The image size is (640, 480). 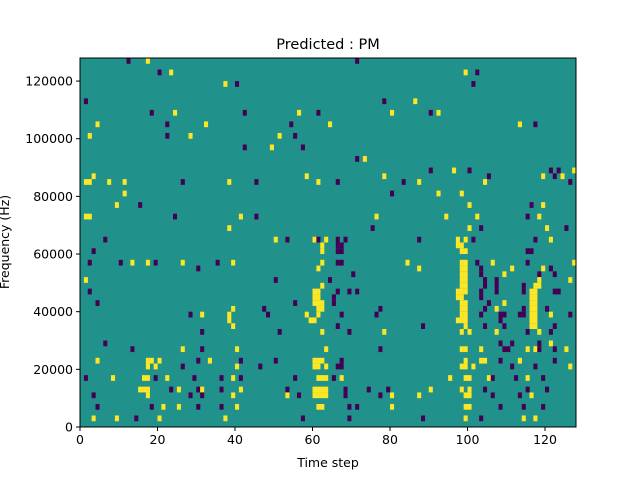 What do you see at coordinates (80, 439) in the screenshot?
I see `x-tick-label: 0` at bounding box center [80, 439].